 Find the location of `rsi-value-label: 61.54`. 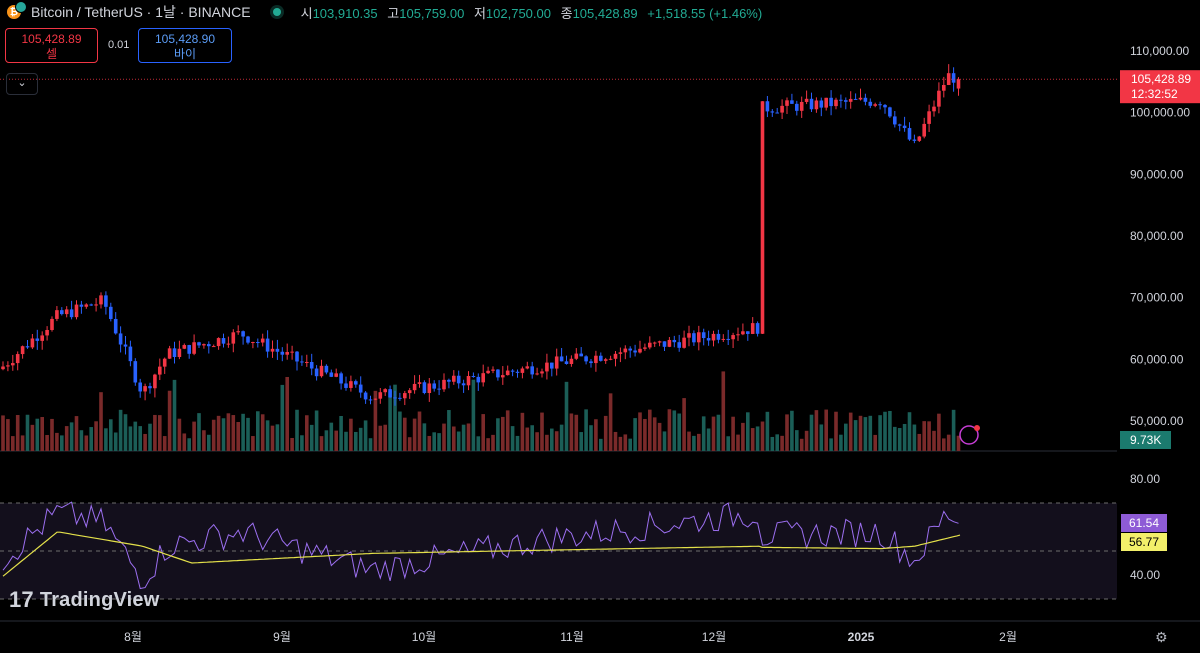

rsi-value-label: 61.54 is located at coordinates (1144, 523).